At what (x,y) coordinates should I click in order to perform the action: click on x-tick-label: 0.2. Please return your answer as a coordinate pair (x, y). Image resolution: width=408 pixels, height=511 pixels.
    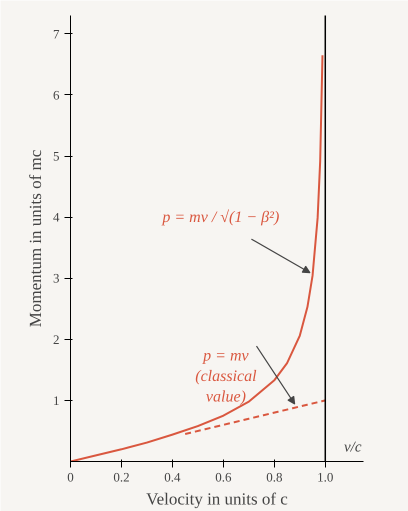
    Looking at the image, I should click on (121, 477).